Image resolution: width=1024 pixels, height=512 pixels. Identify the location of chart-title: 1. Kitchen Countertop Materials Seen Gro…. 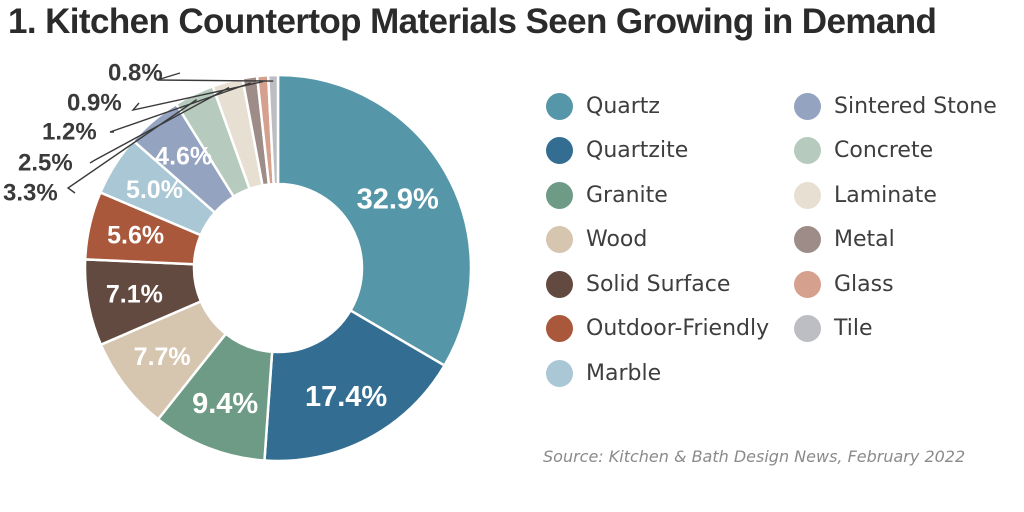
(472, 21).